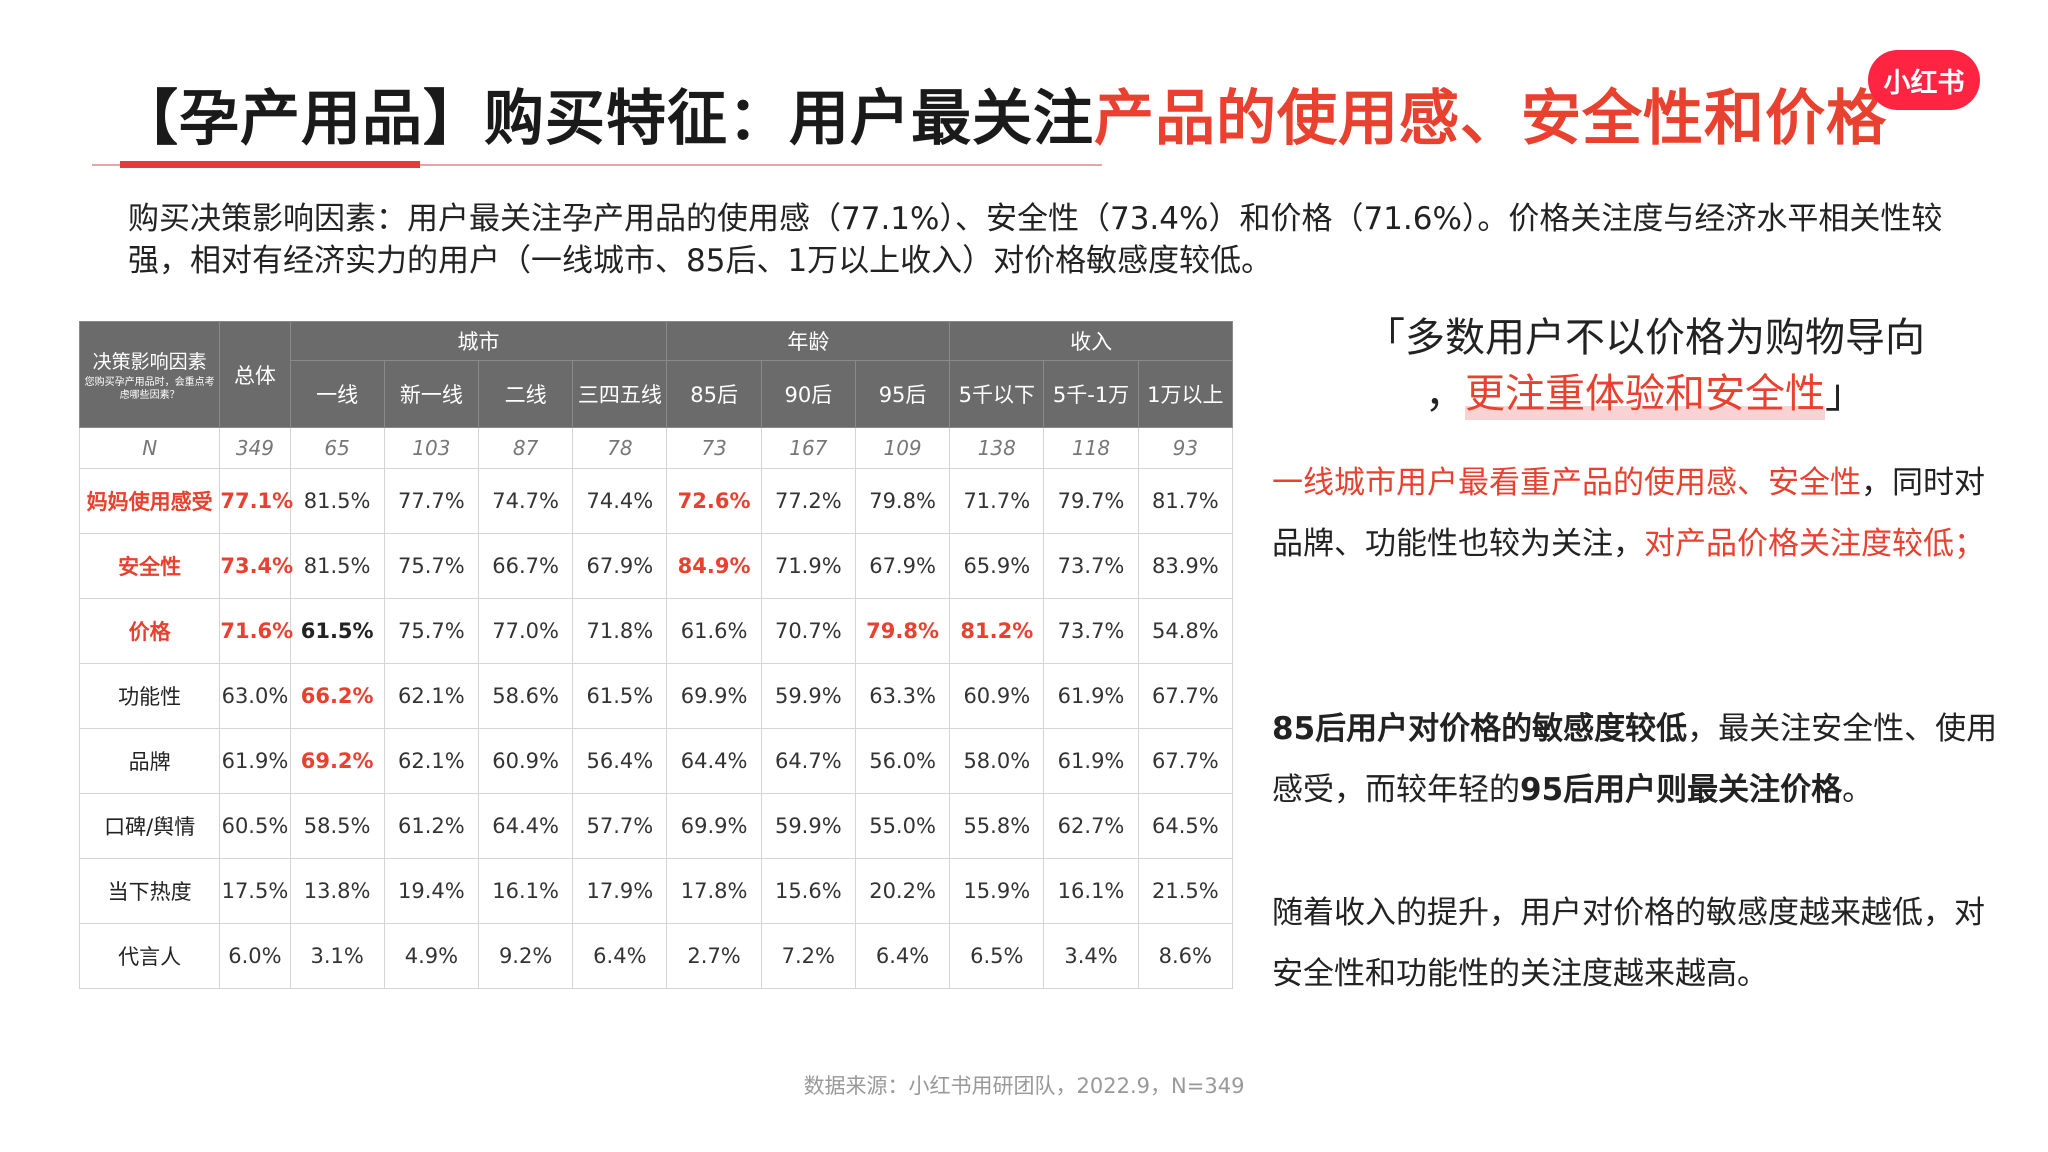  I want to click on table-cell: 58.6%, so click(525, 696).